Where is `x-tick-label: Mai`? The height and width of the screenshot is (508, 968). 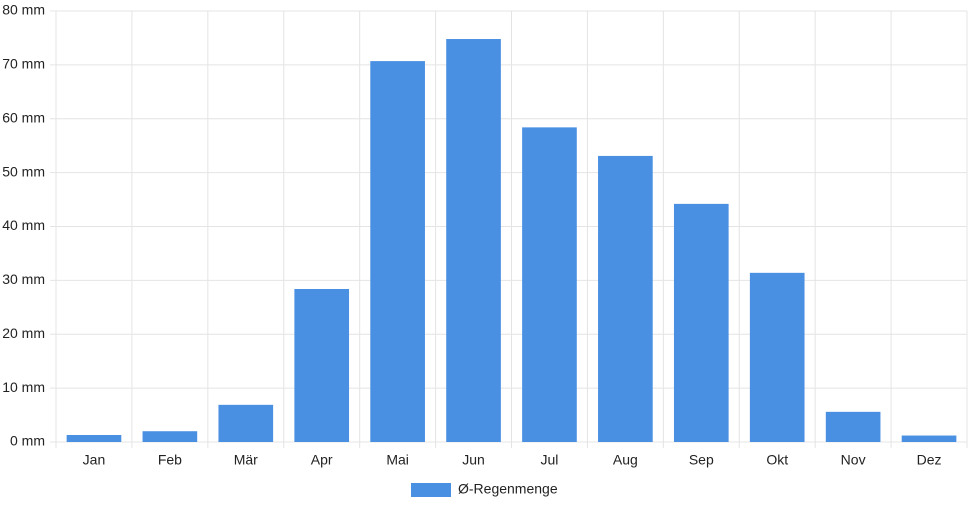 x-tick-label: Mai is located at coordinates (397, 460).